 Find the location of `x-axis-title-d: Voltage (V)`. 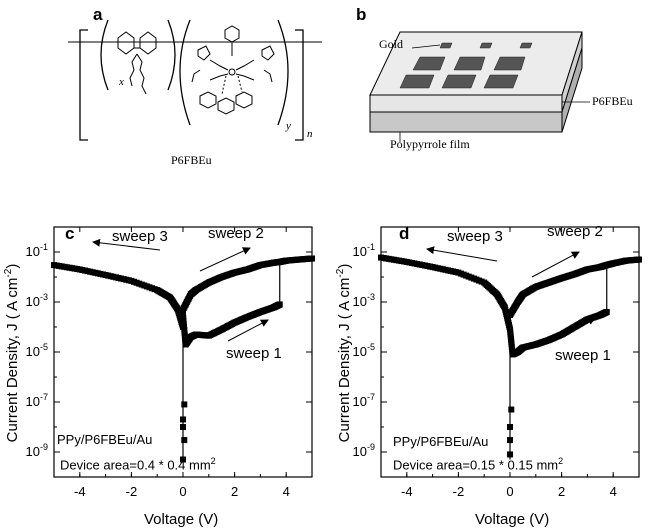

x-axis-title-d: Voltage (V) is located at coordinates (512, 519).